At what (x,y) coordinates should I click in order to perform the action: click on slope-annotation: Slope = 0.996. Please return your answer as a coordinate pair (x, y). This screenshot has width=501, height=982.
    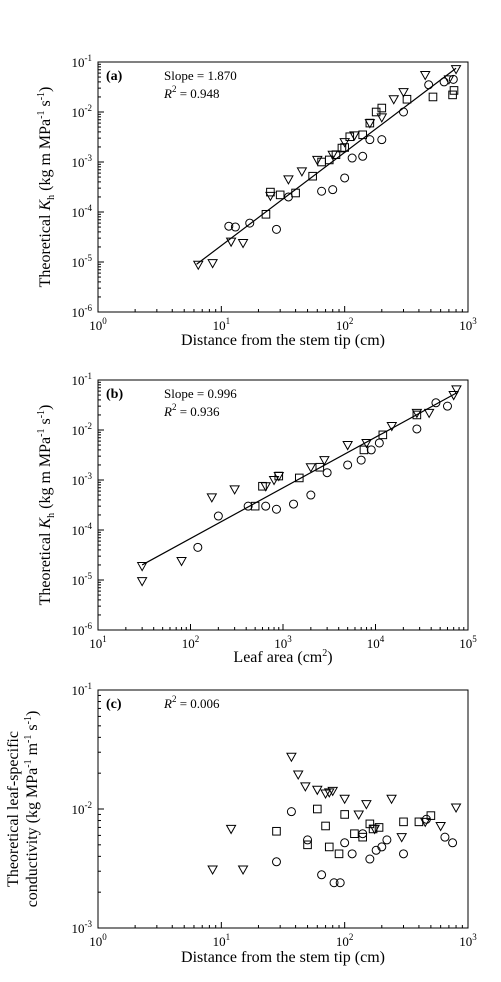
    Looking at the image, I should click on (200, 393).